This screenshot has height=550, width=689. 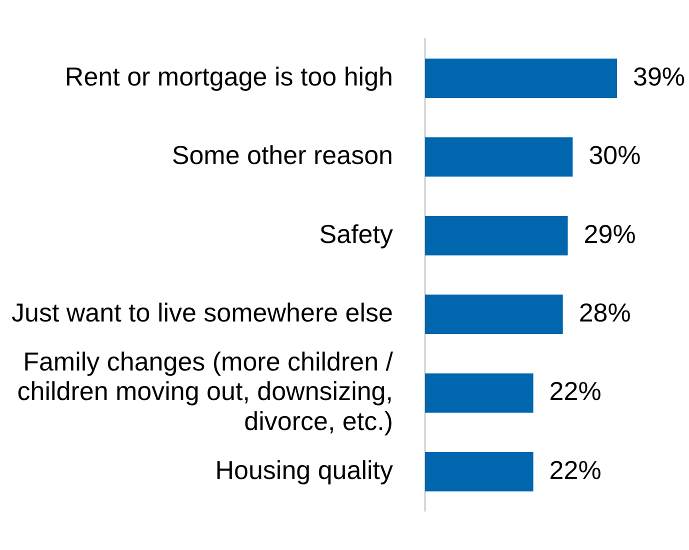 I want to click on y-tick-label: Just want to live somewhere else, so click(x=202, y=313).